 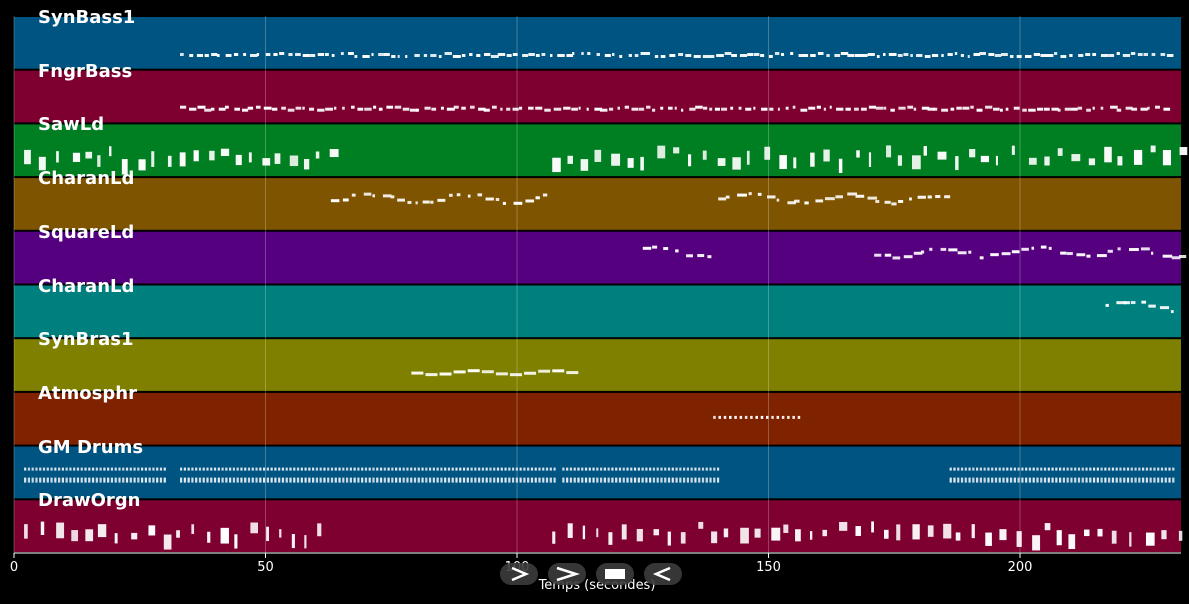 I want to click on track-label: CharanLd, so click(x=86, y=179).